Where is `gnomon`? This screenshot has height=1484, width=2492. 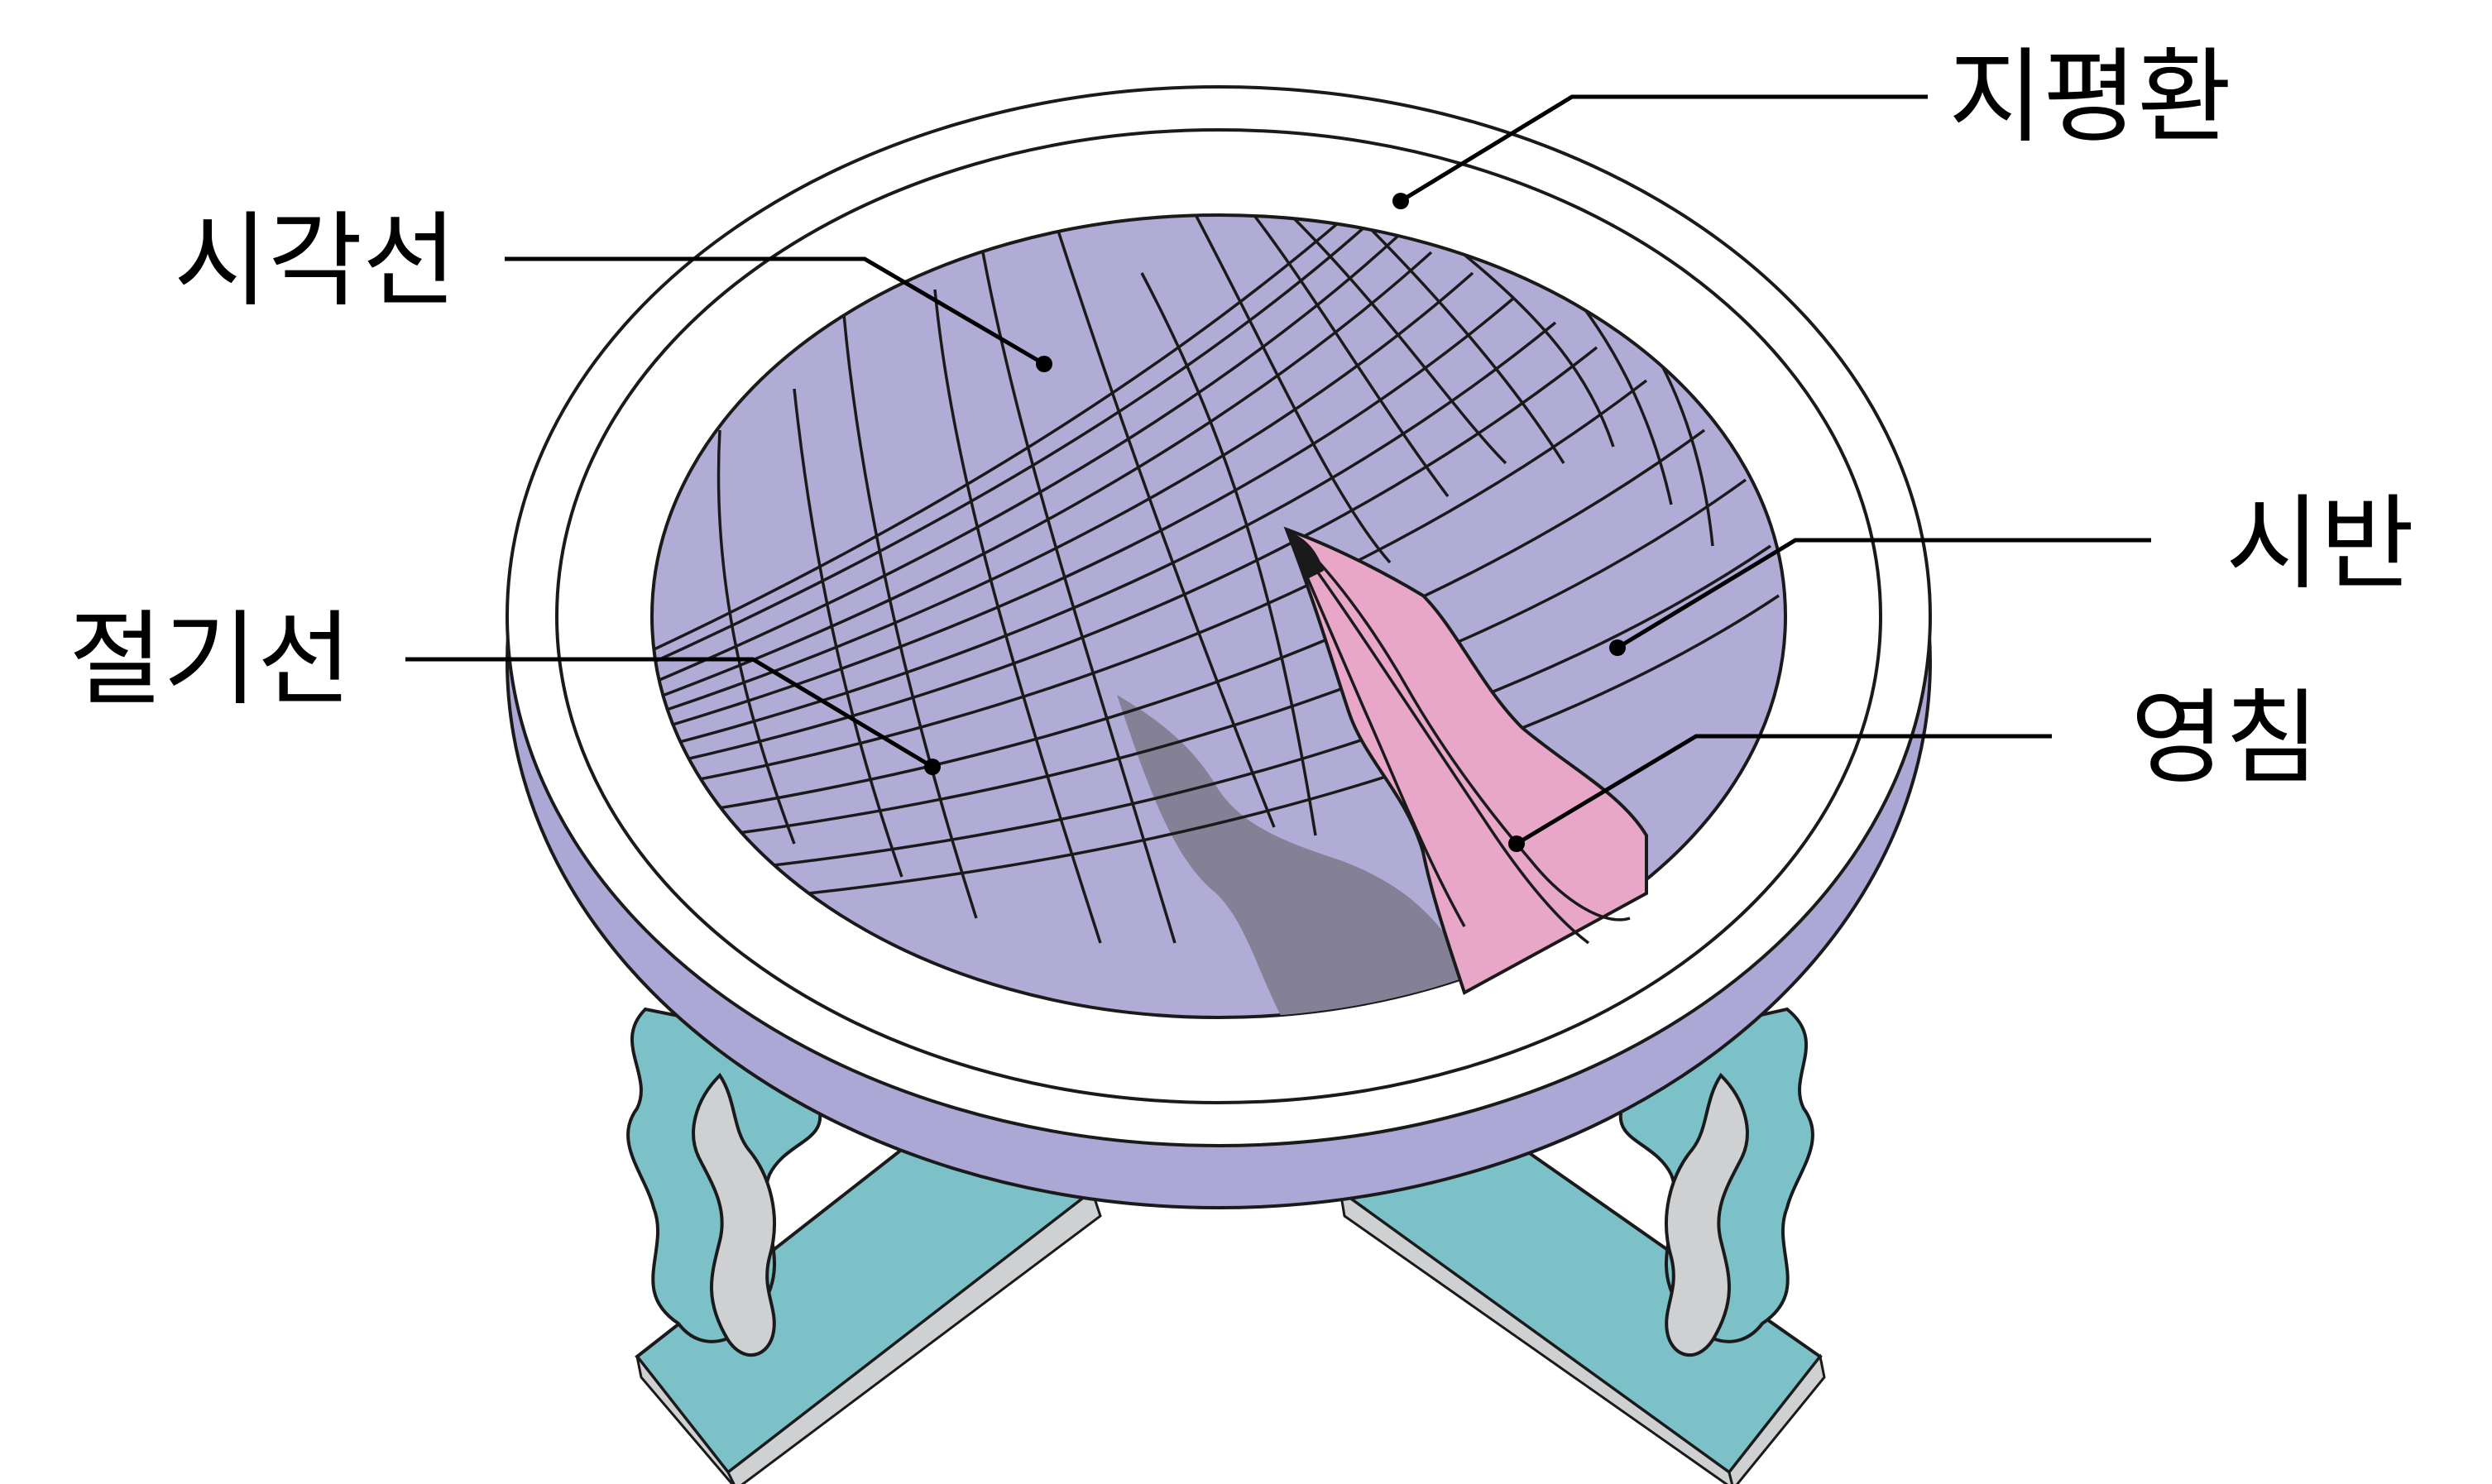
gnomon is located at coordinates (1465, 760).